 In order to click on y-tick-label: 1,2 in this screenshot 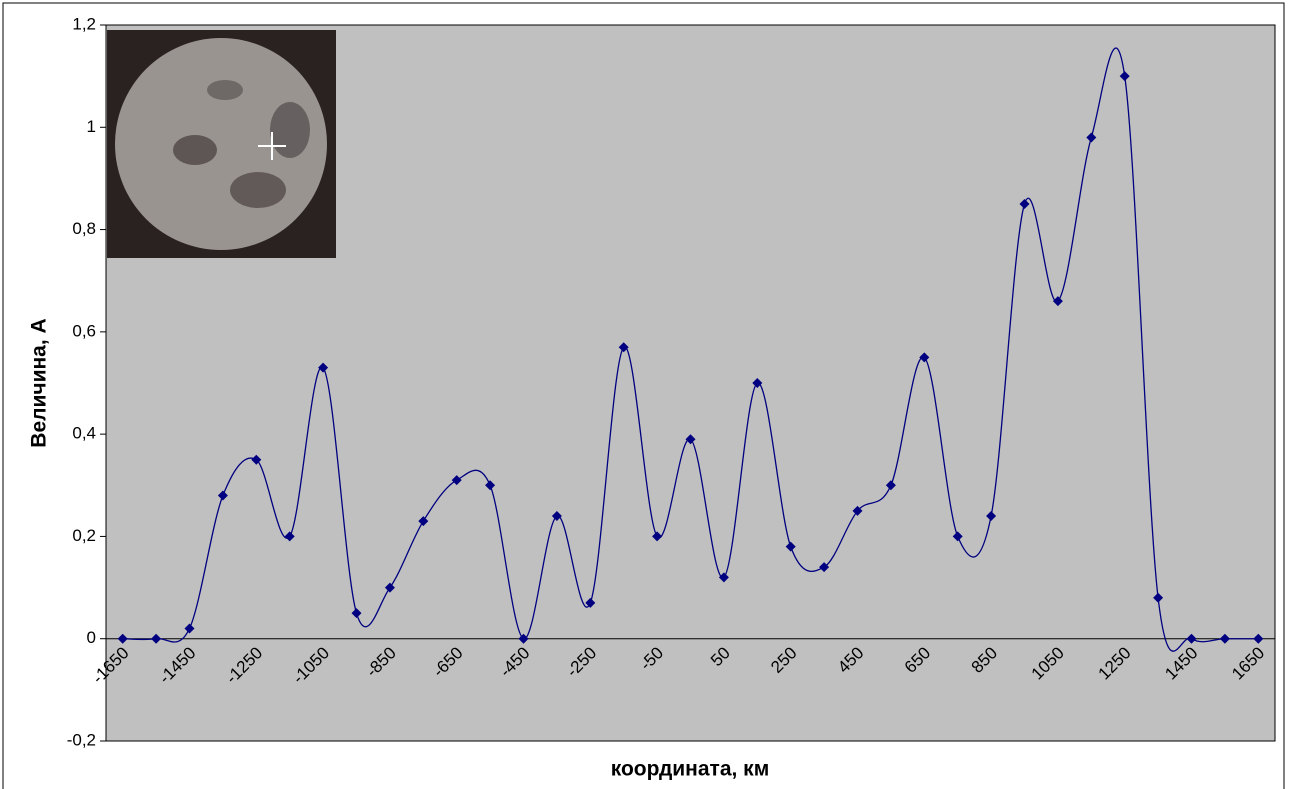, I will do `click(84, 23)`.